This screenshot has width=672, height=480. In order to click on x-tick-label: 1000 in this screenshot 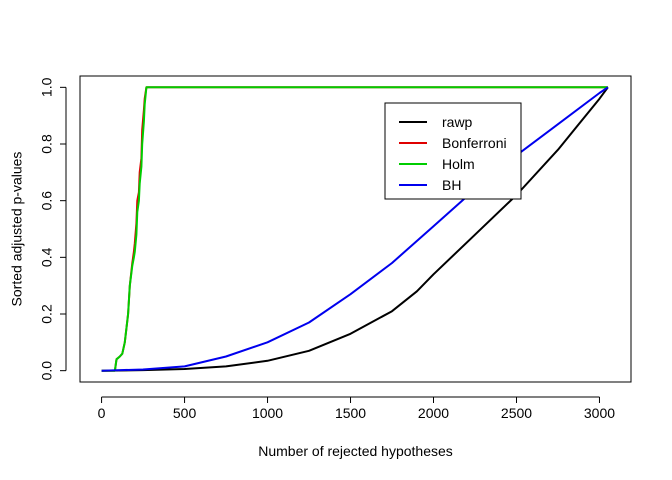, I will do `click(267, 413)`.